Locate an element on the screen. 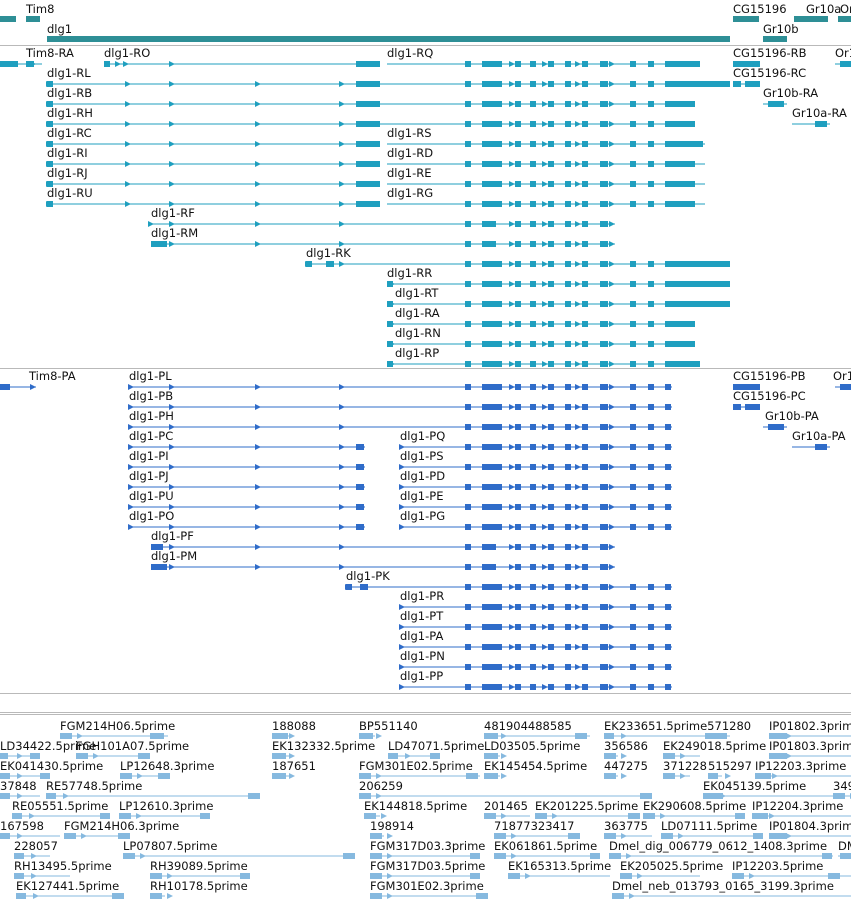  feature-label-dlg1-rn: dlg1-RN is located at coordinates (418, 333).